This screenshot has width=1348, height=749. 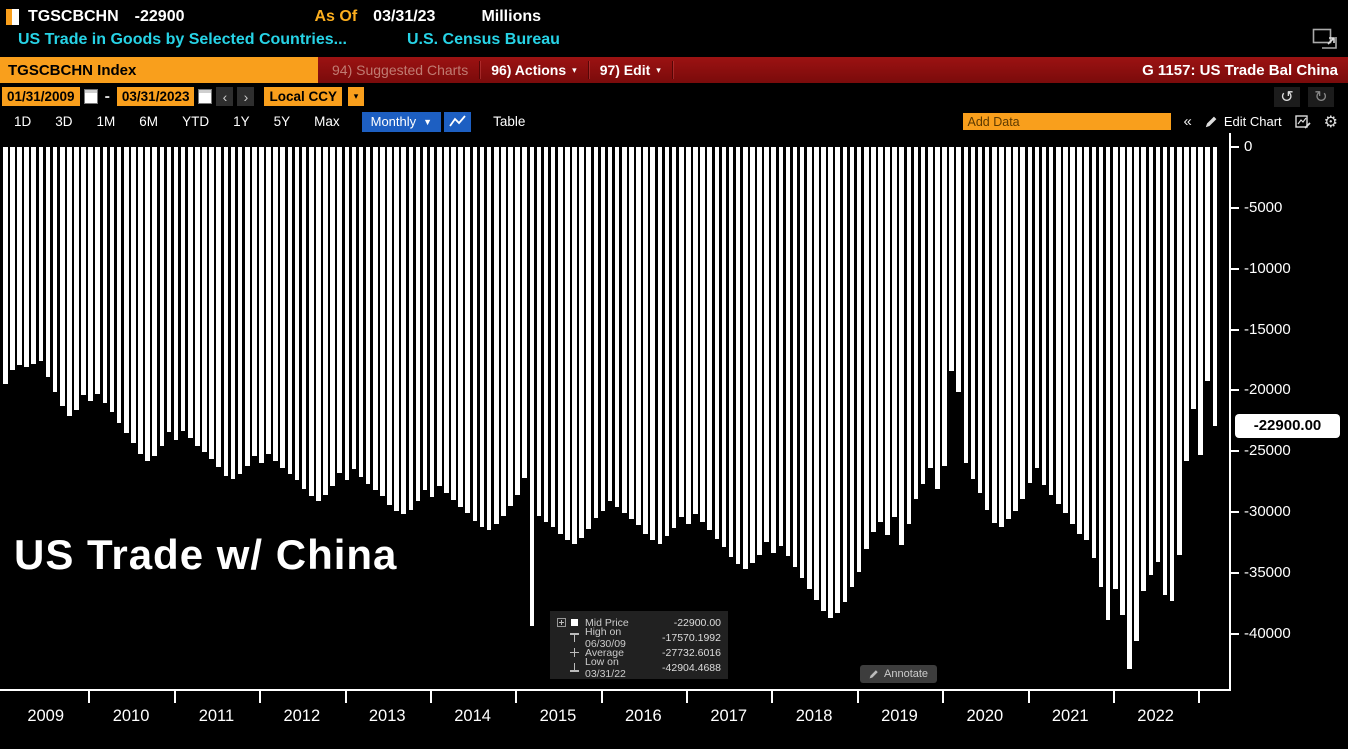 I want to click on menu-divider, so click(x=672, y=70).